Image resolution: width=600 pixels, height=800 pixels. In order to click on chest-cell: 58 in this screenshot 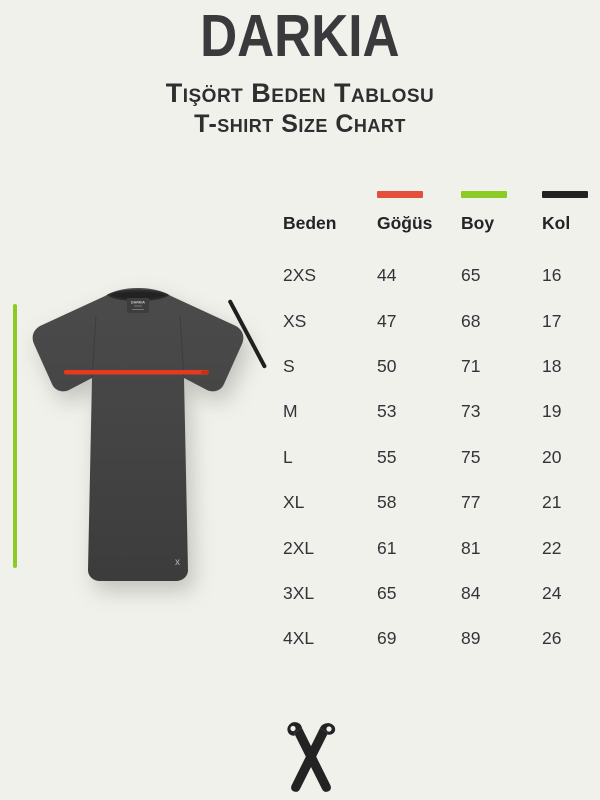, I will do `click(387, 502)`.